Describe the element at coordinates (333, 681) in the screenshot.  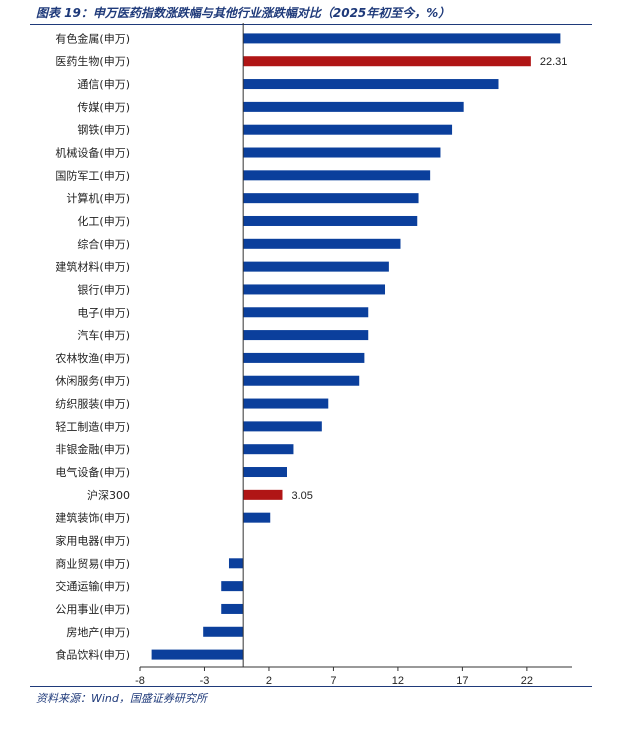
I see `x-tick-label: 7` at that location.